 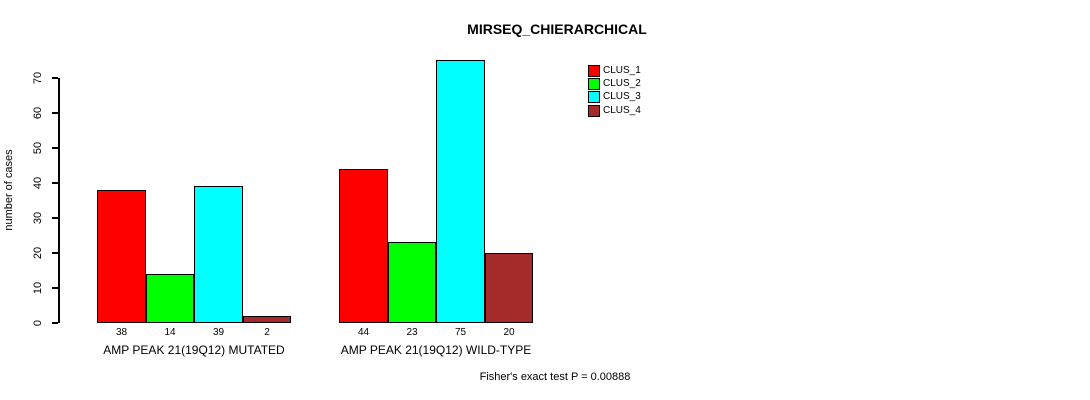 What do you see at coordinates (412, 282) in the screenshot?
I see `bar-clus_2-group2` at bounding box center [412, 282].